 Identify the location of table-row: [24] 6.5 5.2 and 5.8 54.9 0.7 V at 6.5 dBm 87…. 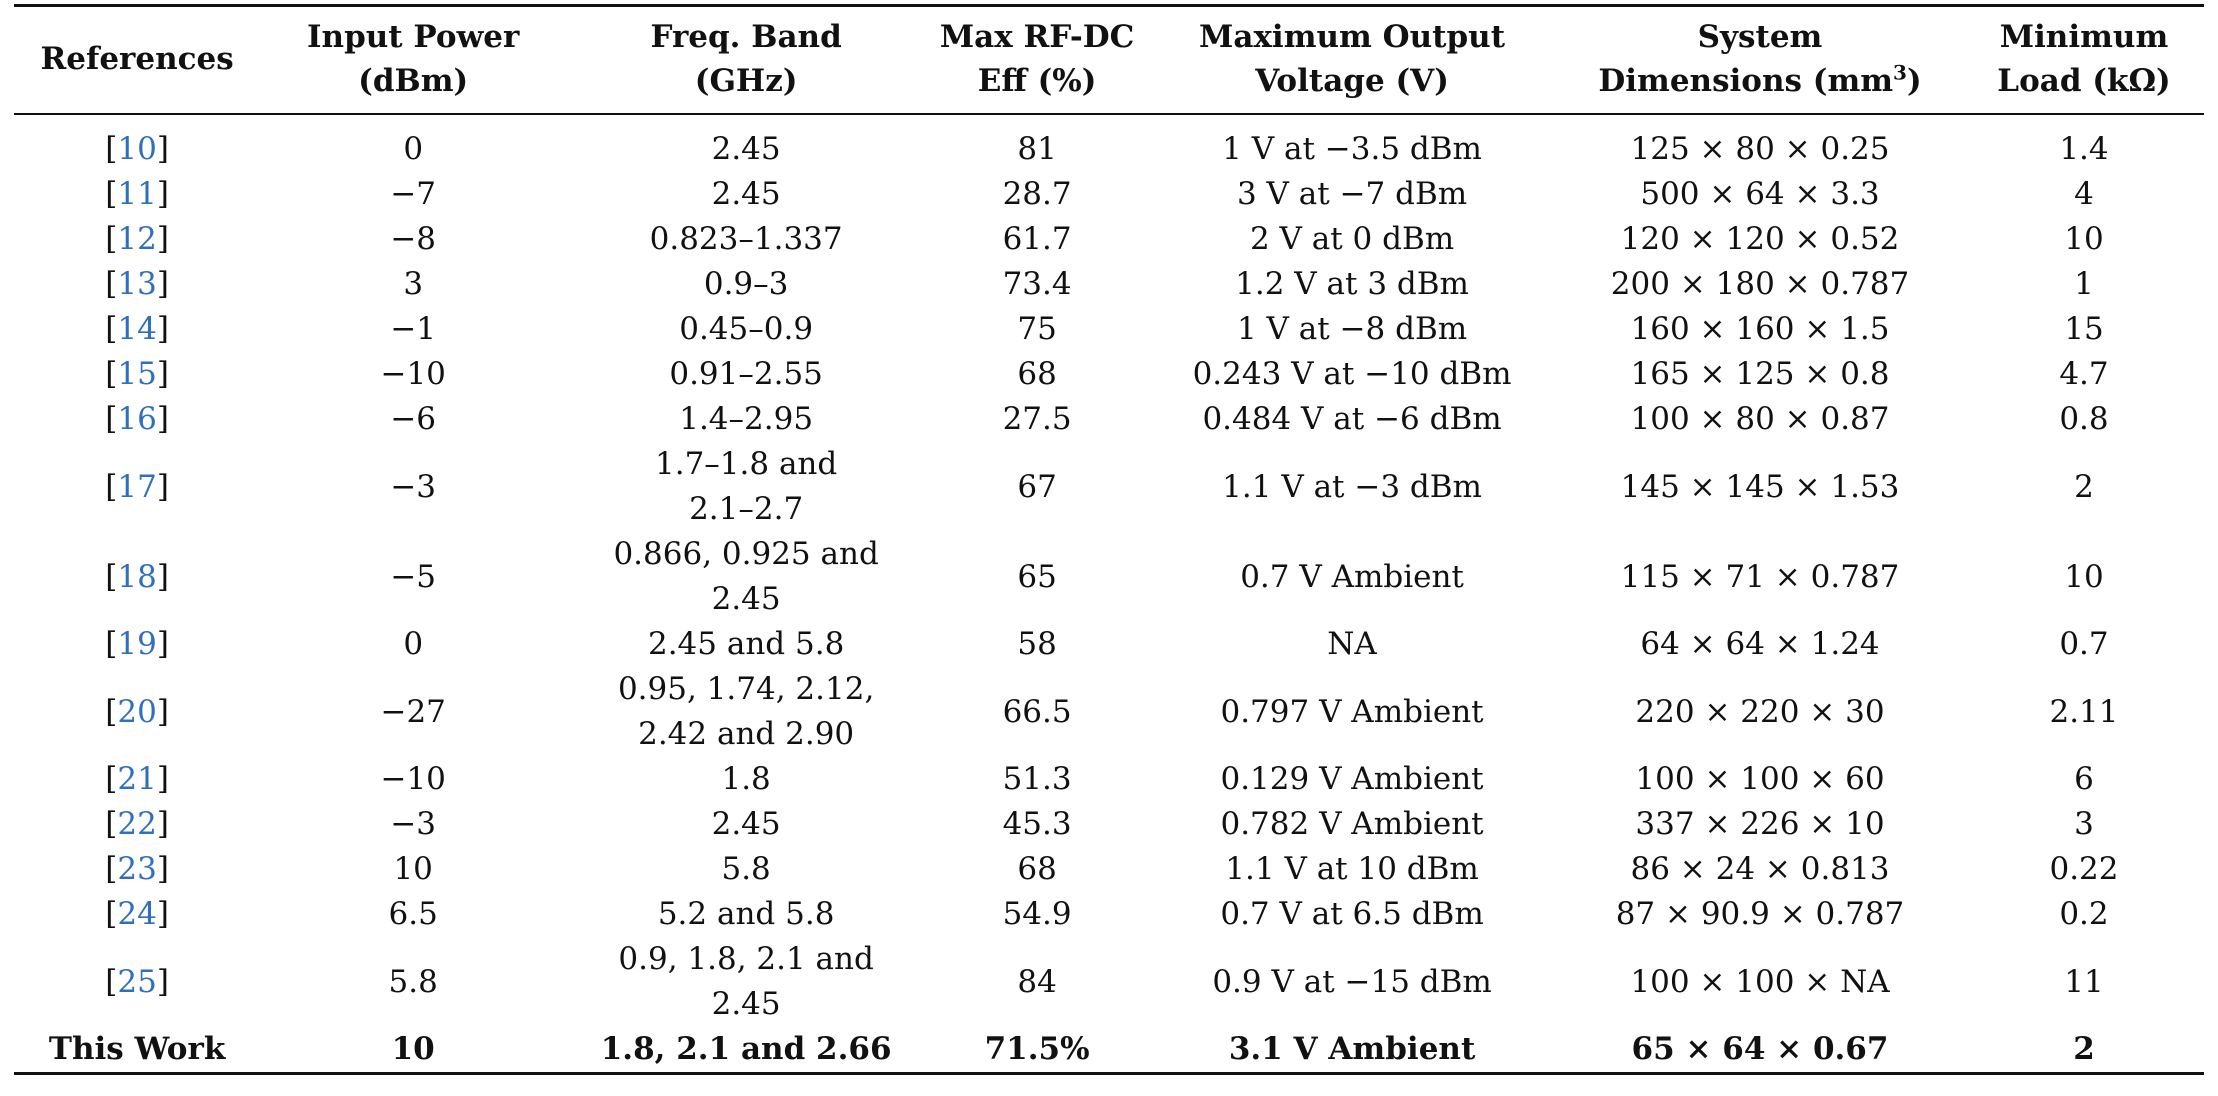
(1109, 914).